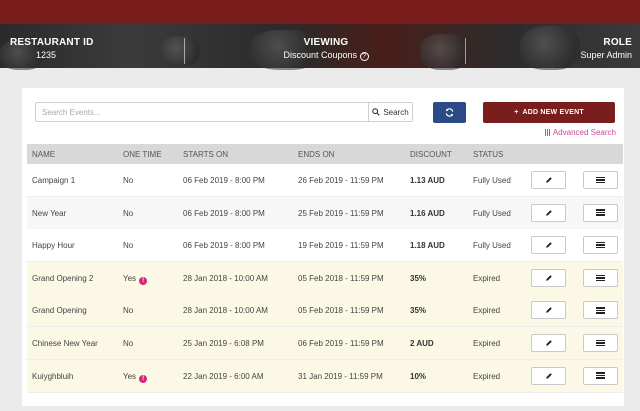 This screenshot has height=411, width=640. What do you see at coordinates (53, 246) in the screenshot?
I see `event-name: Happy Hour` at bounding box center [53, 246].